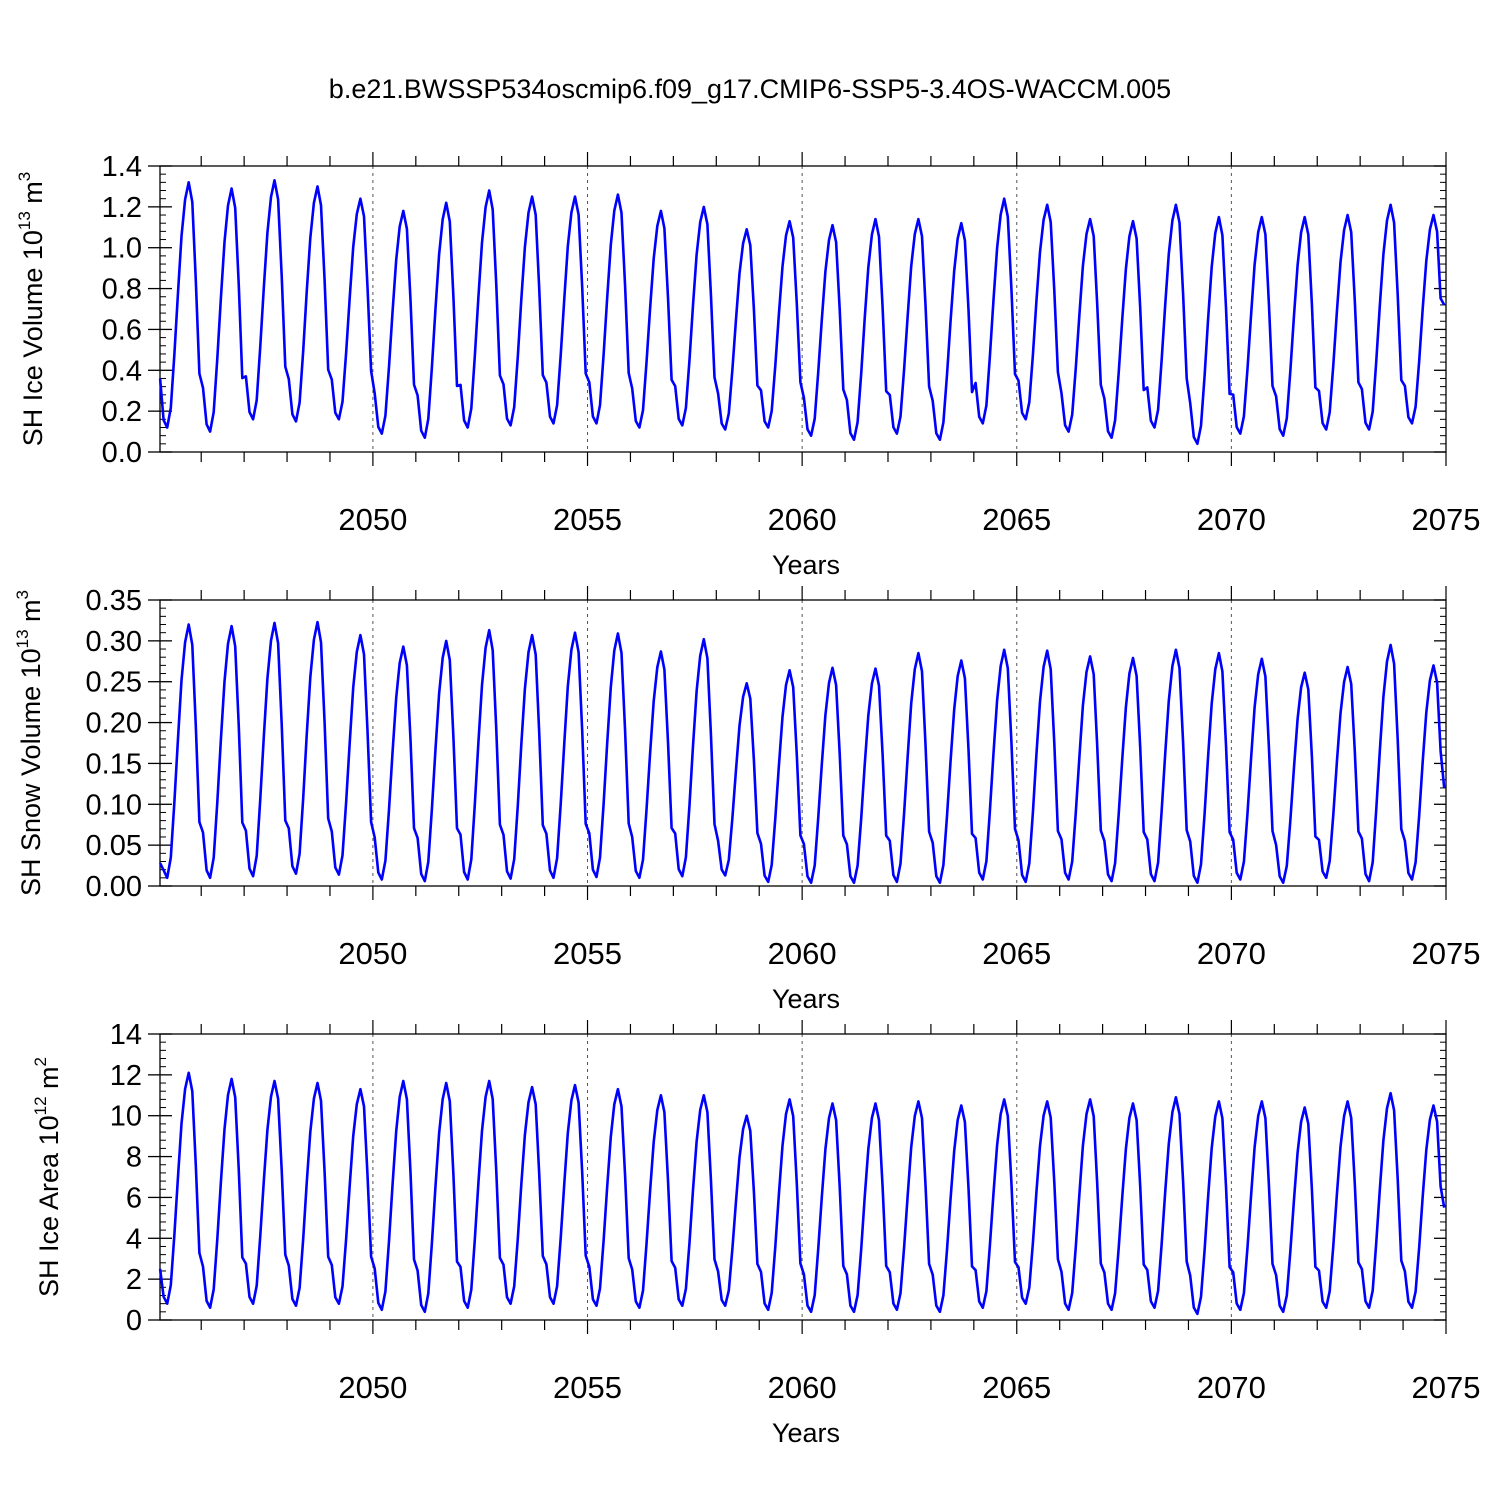  Describe the element at coordinates (114, 887) in the screenshot. I see `y-tick-label: 0.00` at that location.